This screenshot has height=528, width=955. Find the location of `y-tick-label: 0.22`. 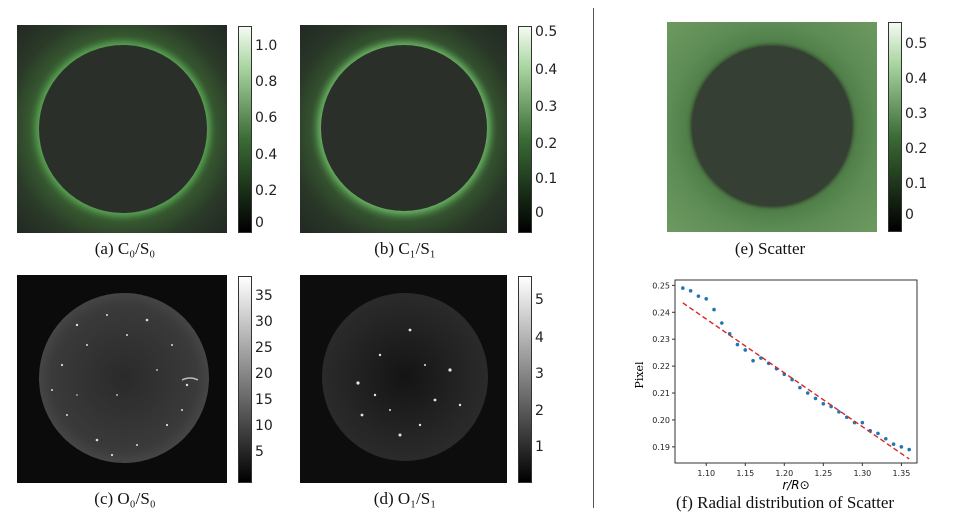

y-tick-label: 0.22 is located at coordinates (661, 366).